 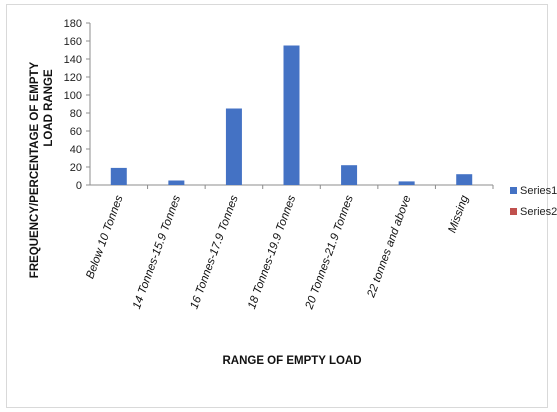 What do you see at coordinates (77, 105) in the screenshot?
I see `y-tick-labels: 0 20 40 60 80 100 120 140 160 180` at bounding box center [77, 105].